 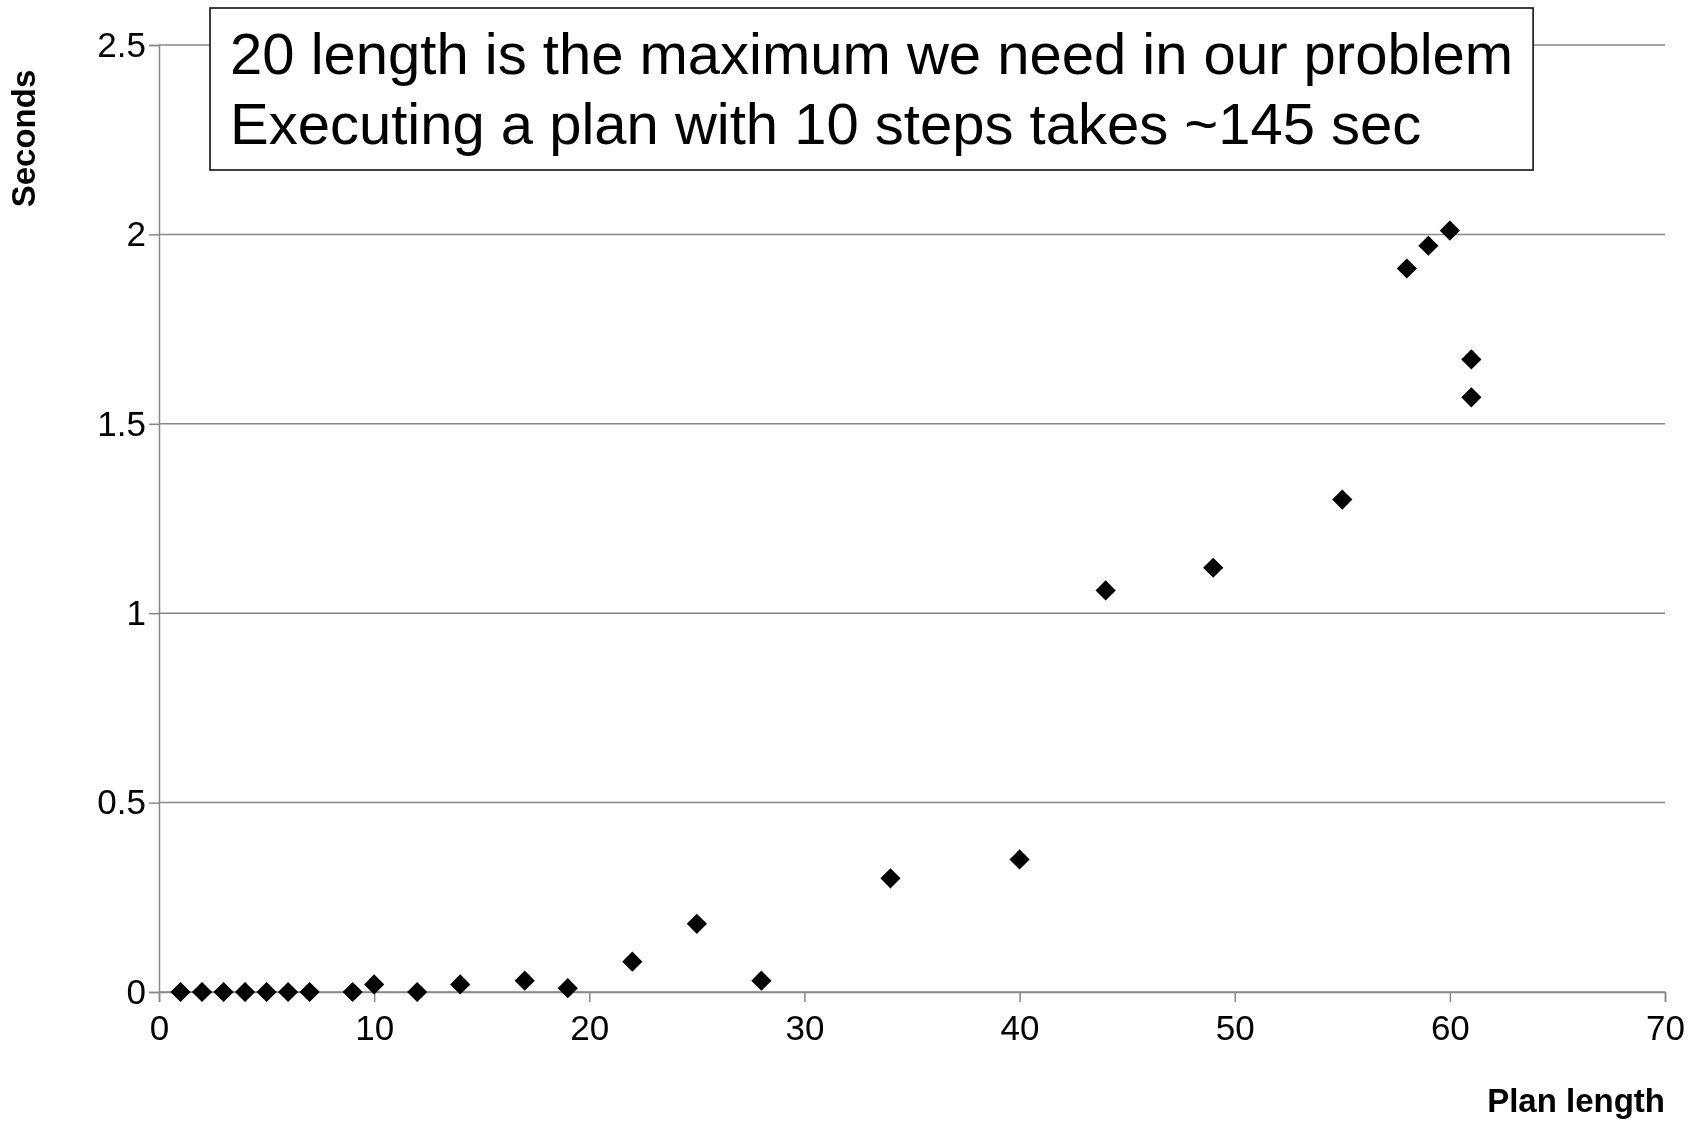 I want to click on y-tick-label: 1, so click(x=136, y=612).